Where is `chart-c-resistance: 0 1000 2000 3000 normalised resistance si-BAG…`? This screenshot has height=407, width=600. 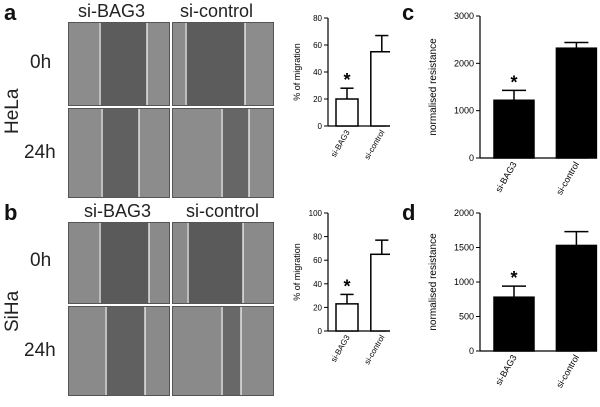
chart-c-resistance: 0 1000 2000 3000 normalised resistance si-BAG… is located at coordinates (513, 104).